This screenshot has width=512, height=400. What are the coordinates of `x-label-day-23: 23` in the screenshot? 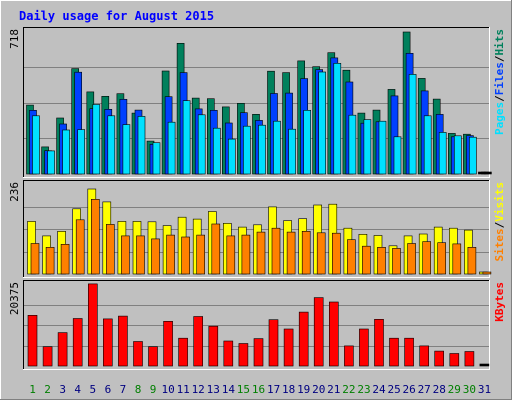 It's located at (363, 389).